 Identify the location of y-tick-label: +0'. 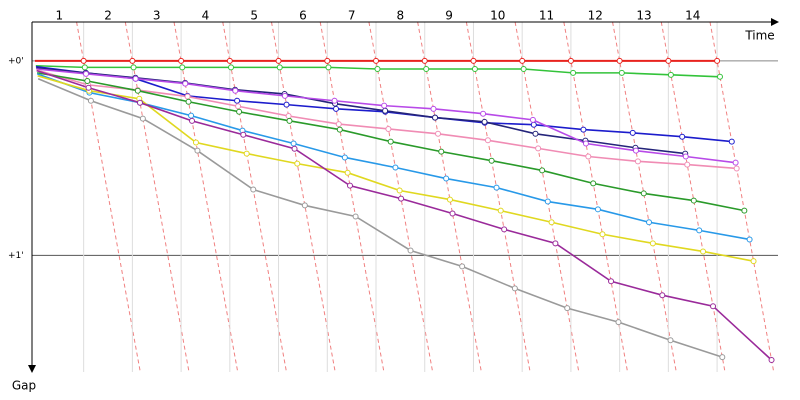
(16, 61).